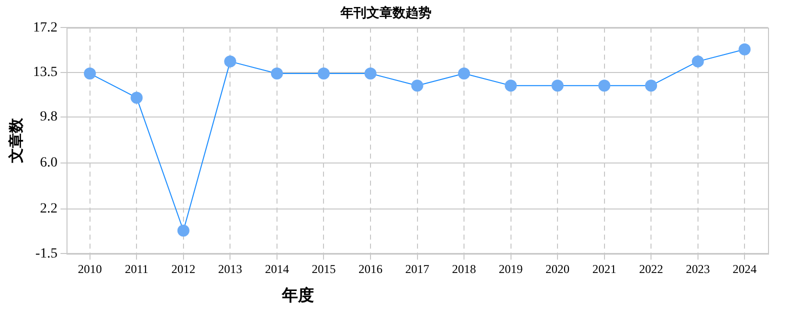 Image resolution: width=790 pixels, height=330 pixels. Describe the element at coordinates (15, 140) in the screenshot. I see `y-axis-title: 文章数` at that location.